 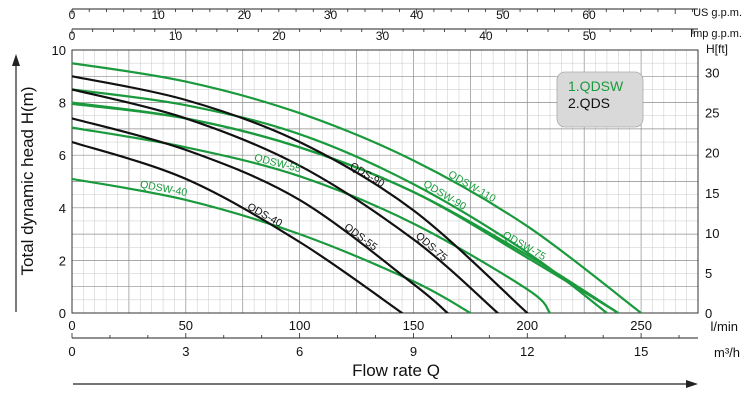 What do you see at coordinates (641, 325) in the screenshot?
I see `x-axis-lmin-label: 250` at bounding box center [641, 325].